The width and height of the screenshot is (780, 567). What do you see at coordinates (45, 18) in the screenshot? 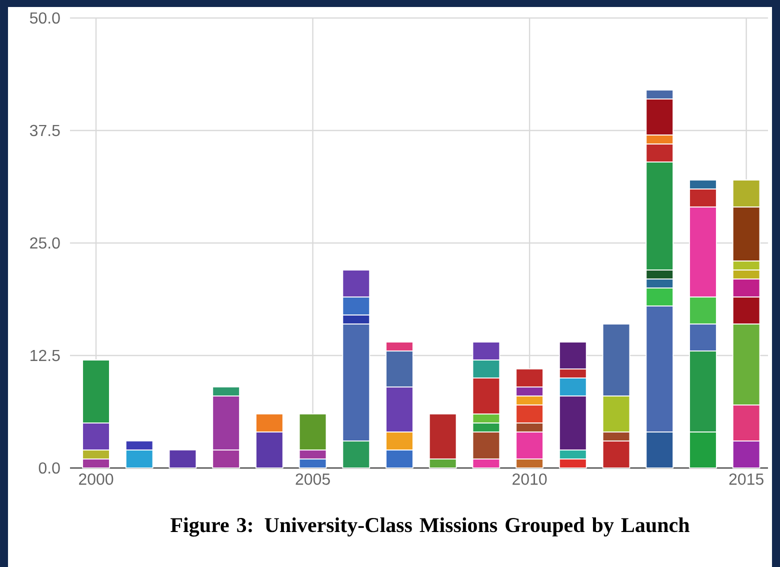
I see `y-tick-label: 50.0` at bounding box center [45, 18].